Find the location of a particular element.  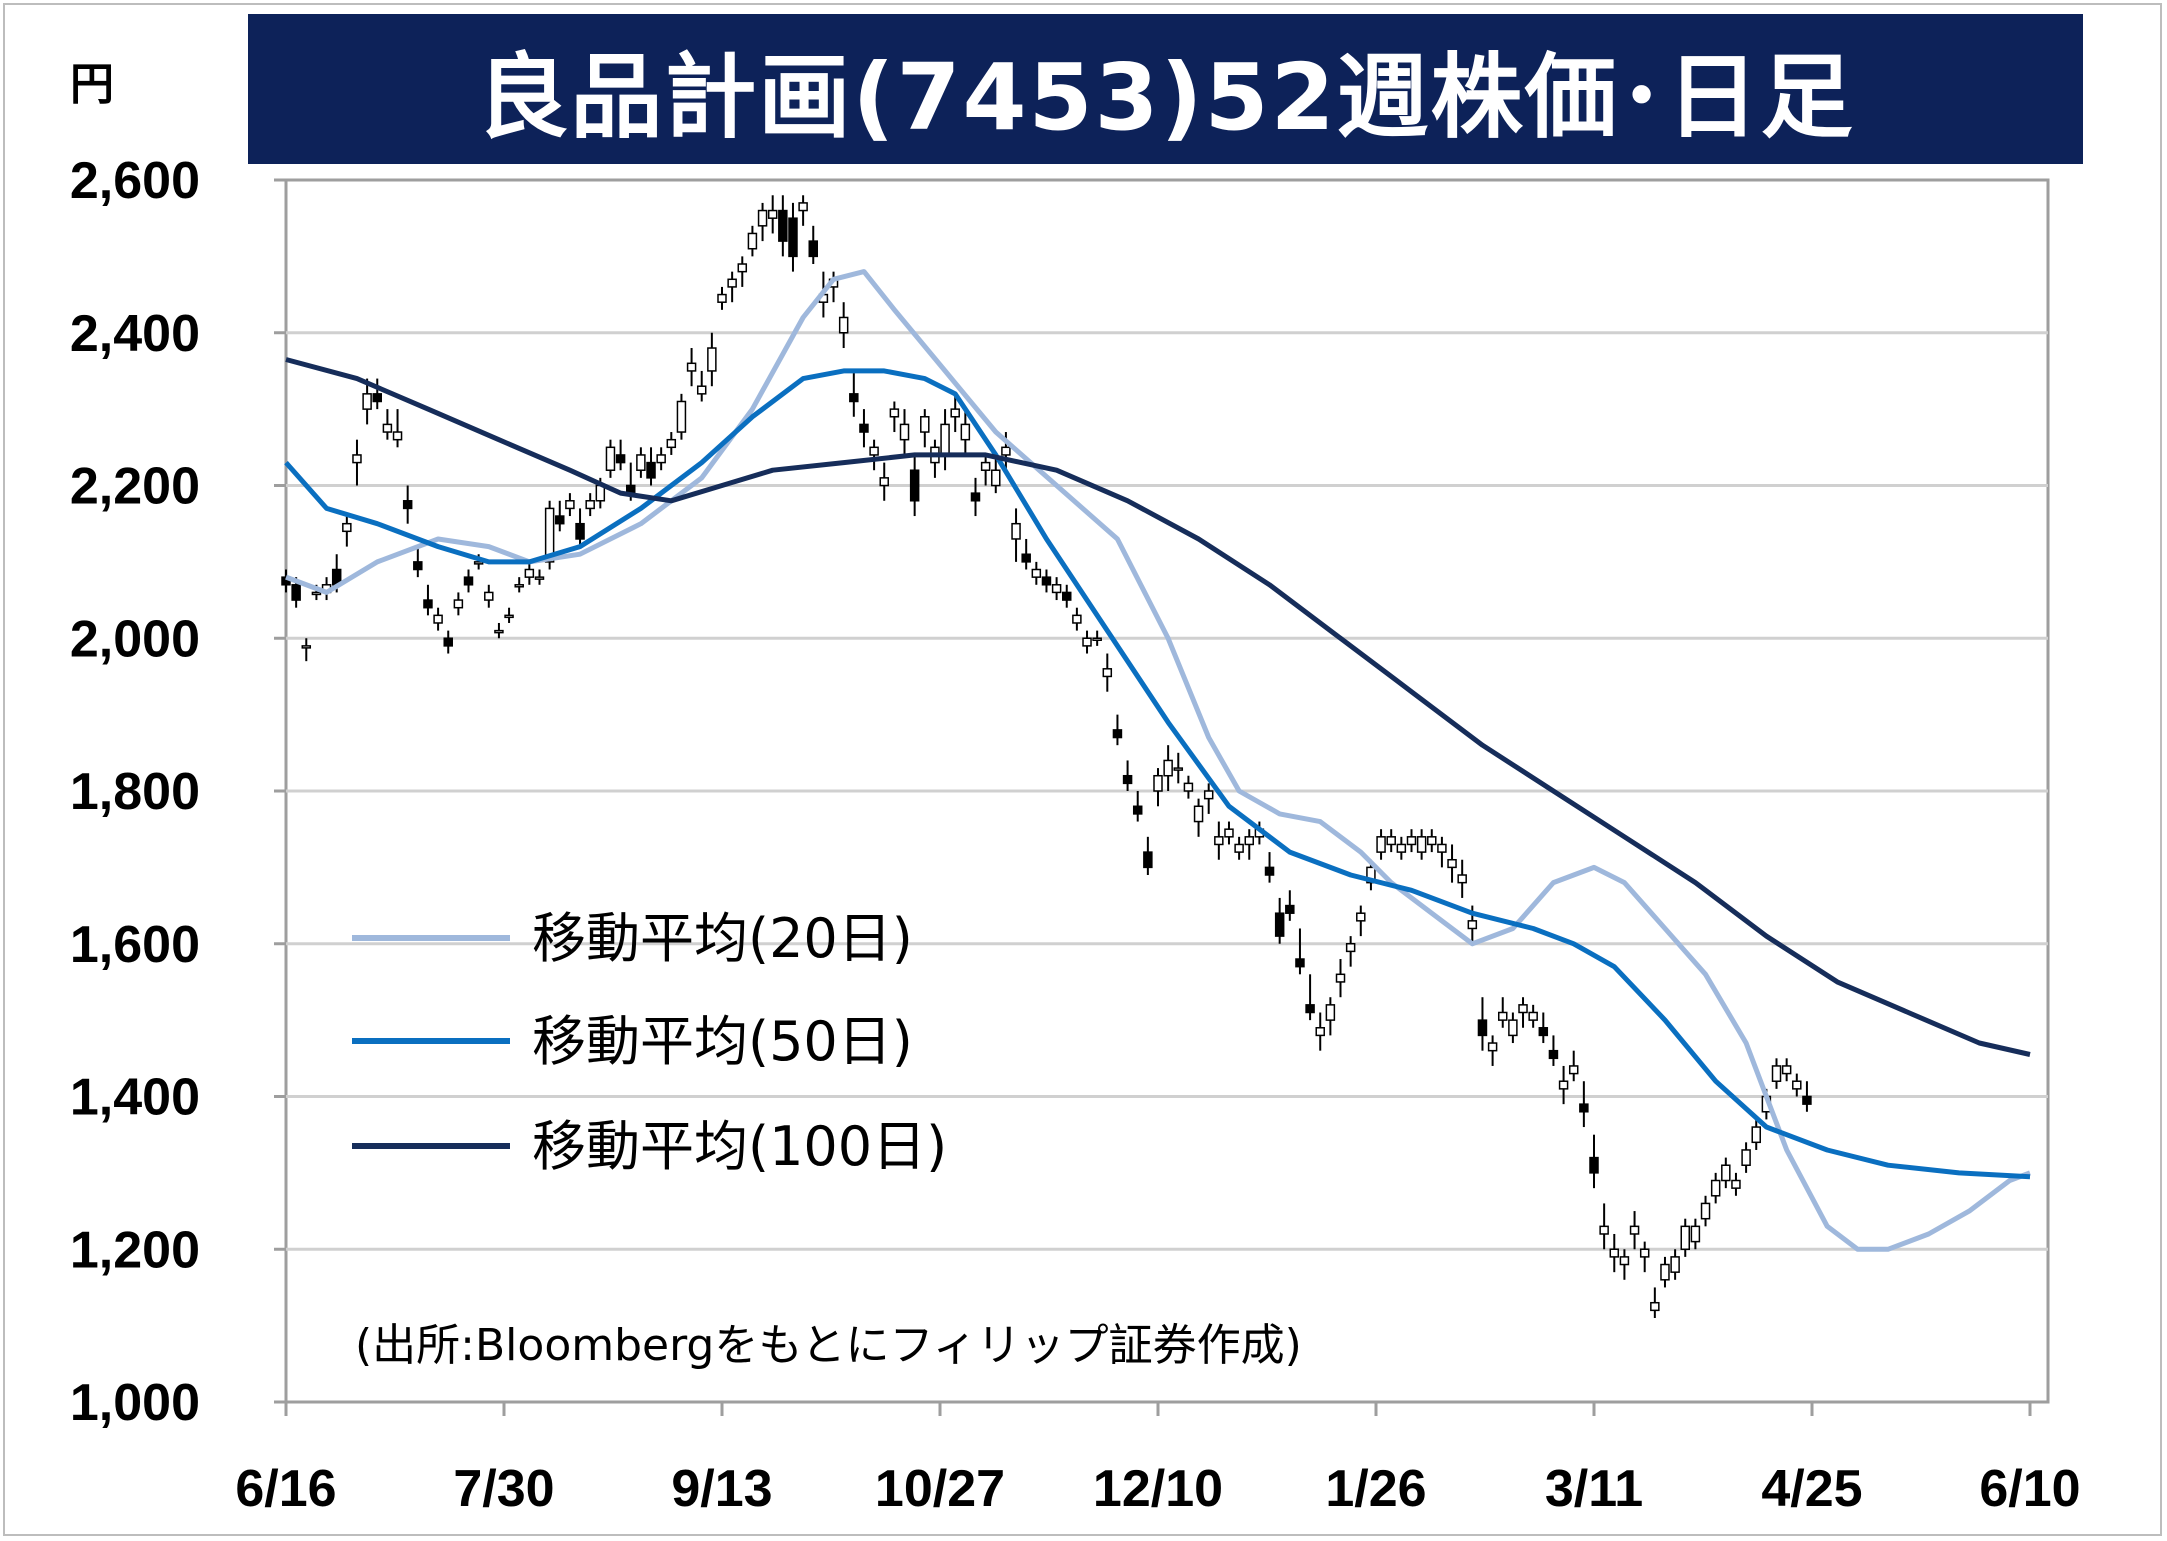

x-tick-label: 10/27 is located at coordinates (940, 1489).